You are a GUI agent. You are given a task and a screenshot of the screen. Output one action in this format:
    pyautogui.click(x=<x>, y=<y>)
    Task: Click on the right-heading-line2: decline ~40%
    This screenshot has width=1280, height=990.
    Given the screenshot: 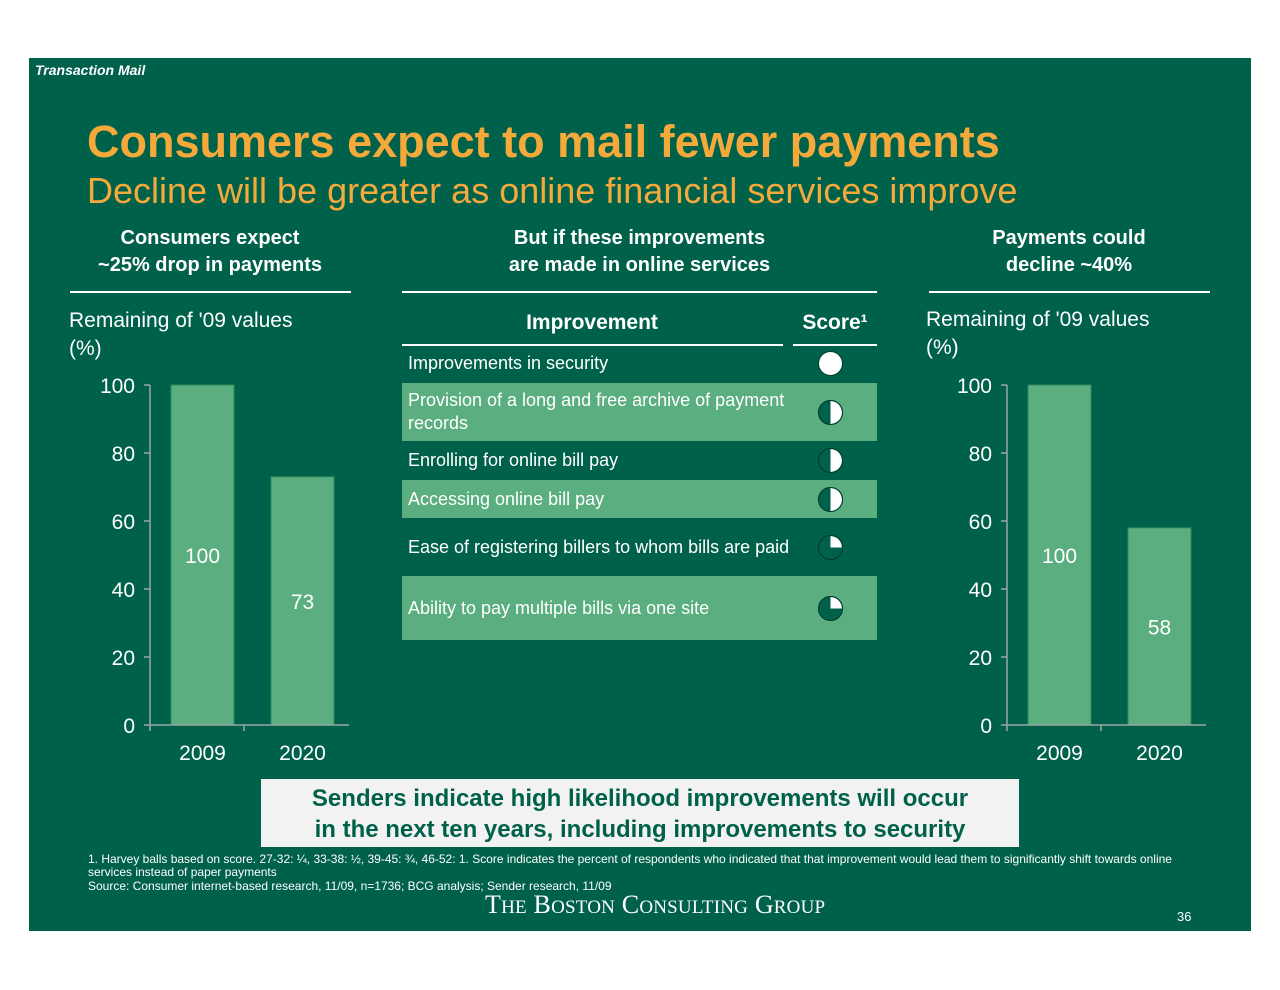 What is the action you would take?
    pyautogui.click(x=1069, y=265)
    